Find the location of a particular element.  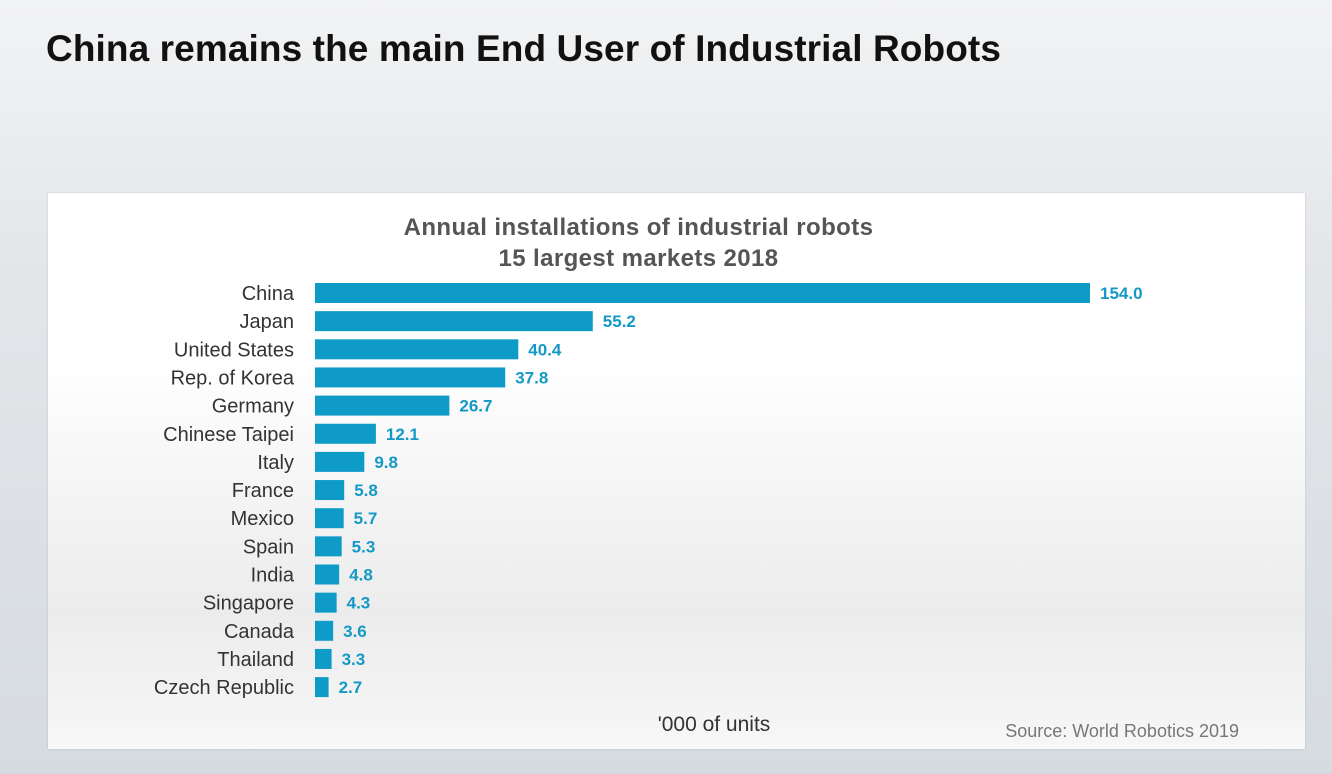

category-label: Chinese Taipei is located at coordinates (228, 435).